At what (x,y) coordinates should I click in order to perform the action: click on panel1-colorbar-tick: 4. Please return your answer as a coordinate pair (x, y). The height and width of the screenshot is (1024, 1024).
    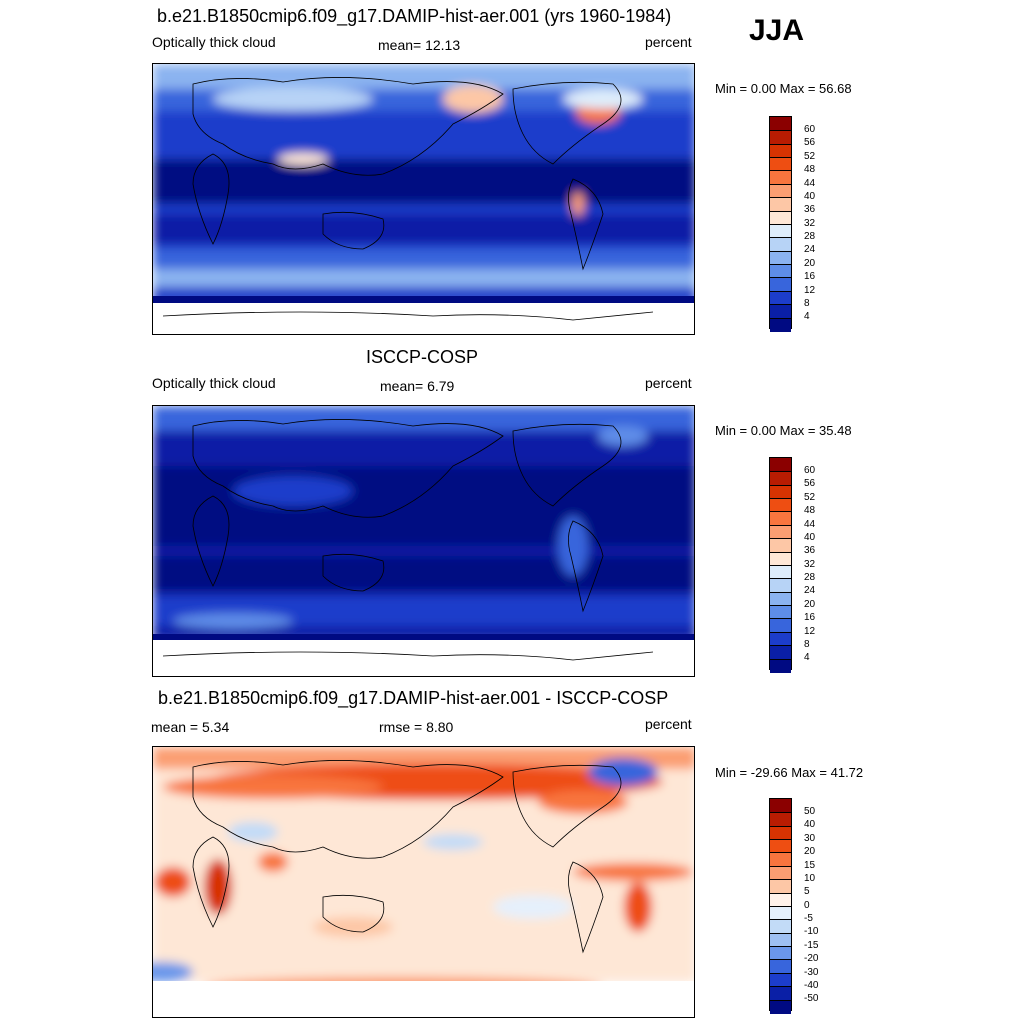
    Looking at the image, I should click on (807, 316).